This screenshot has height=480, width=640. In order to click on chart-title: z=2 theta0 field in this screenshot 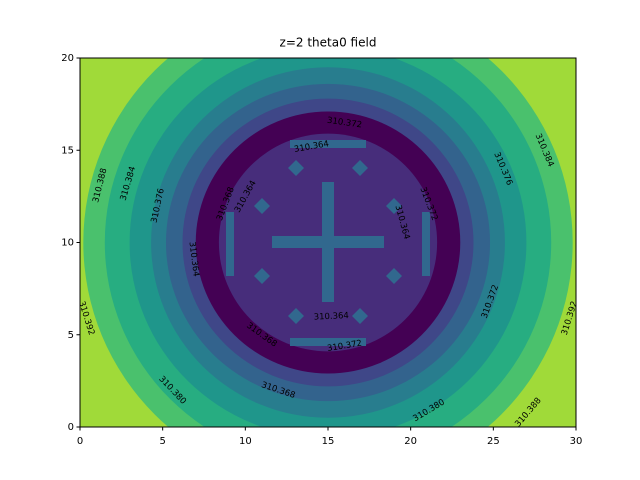, I will do `click(328, 43)`.